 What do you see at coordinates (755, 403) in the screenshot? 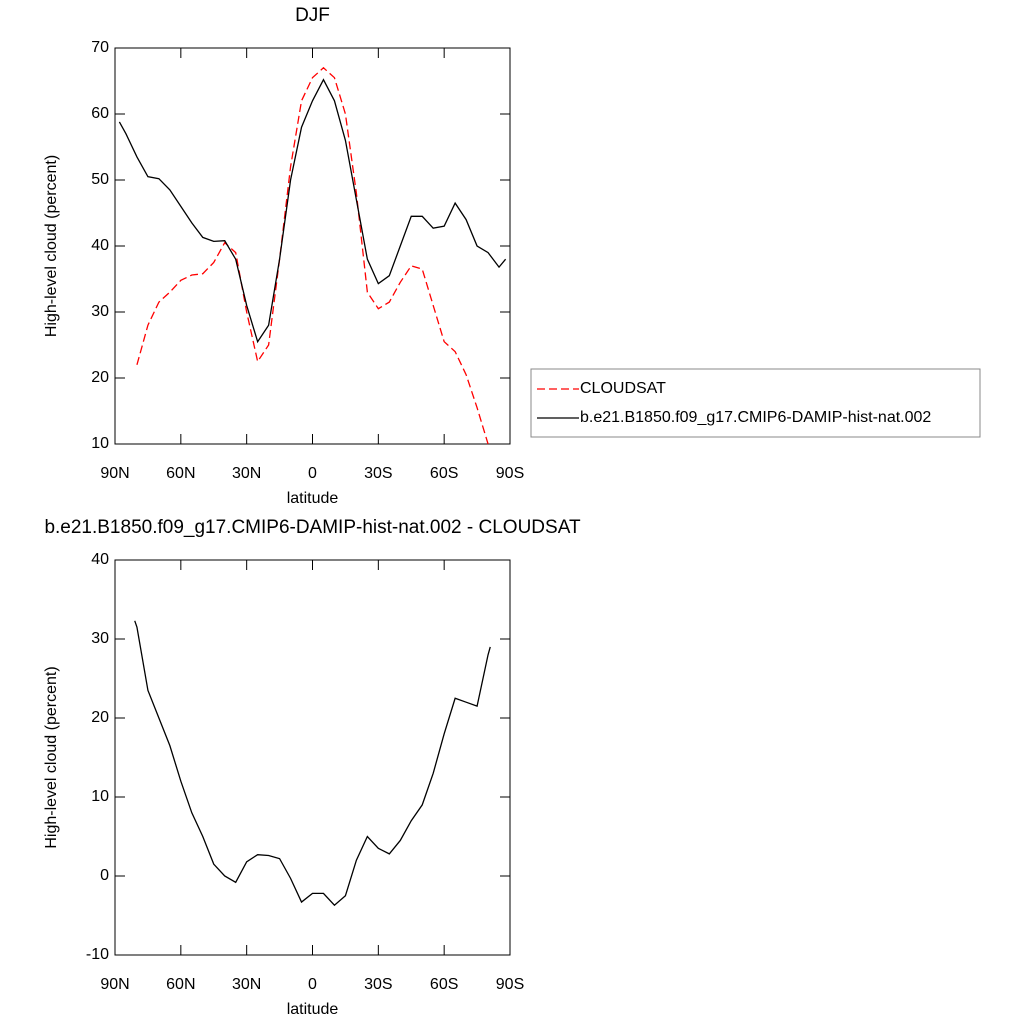
I see `legend-box` at bounding box center [755, 403].